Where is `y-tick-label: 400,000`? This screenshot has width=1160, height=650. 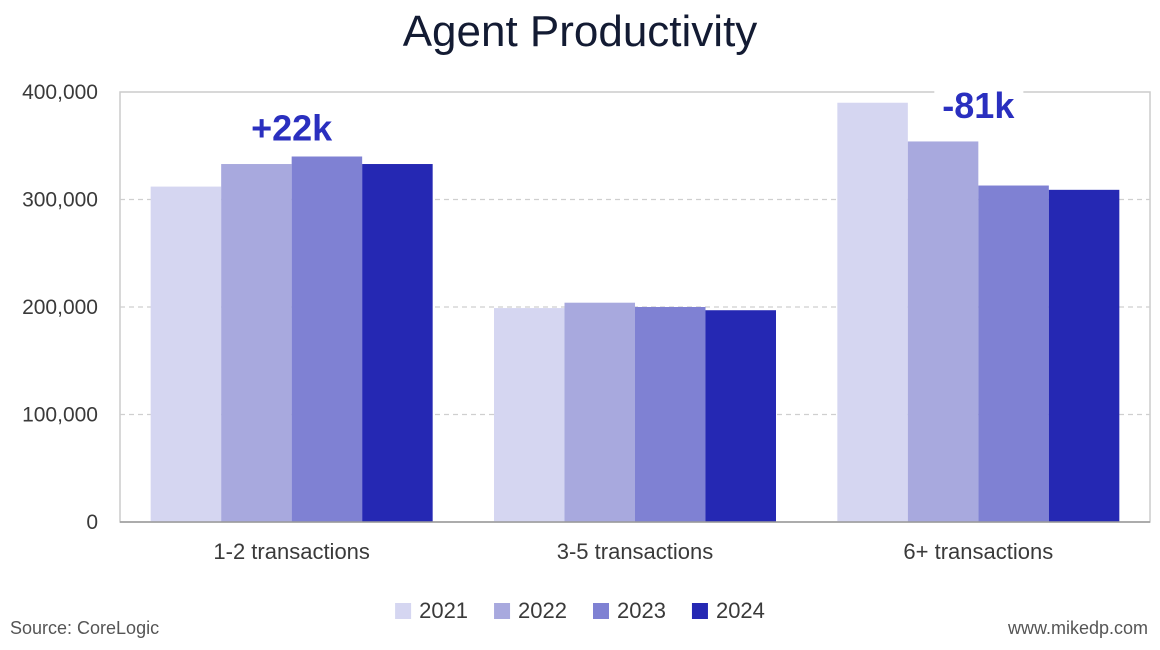 y-tick-label: 400,000 is located at coordinates (60, 92).